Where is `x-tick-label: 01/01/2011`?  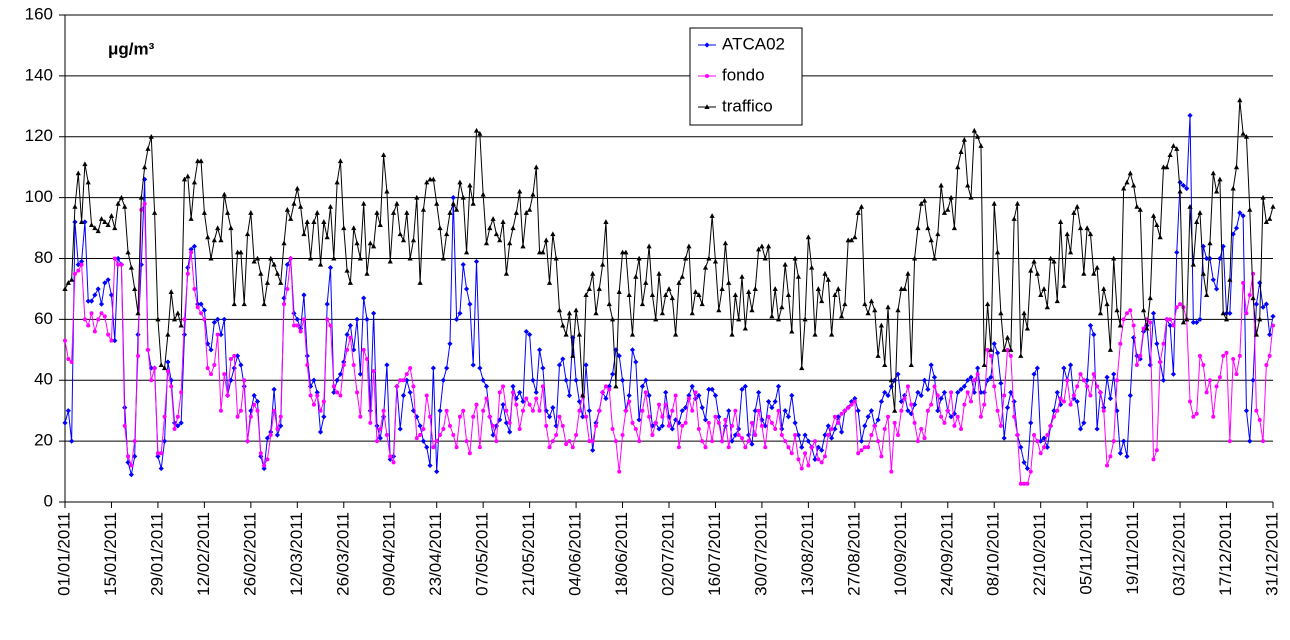 x-tick-label: 01/01/2011 is located at coordinates (63, 554).